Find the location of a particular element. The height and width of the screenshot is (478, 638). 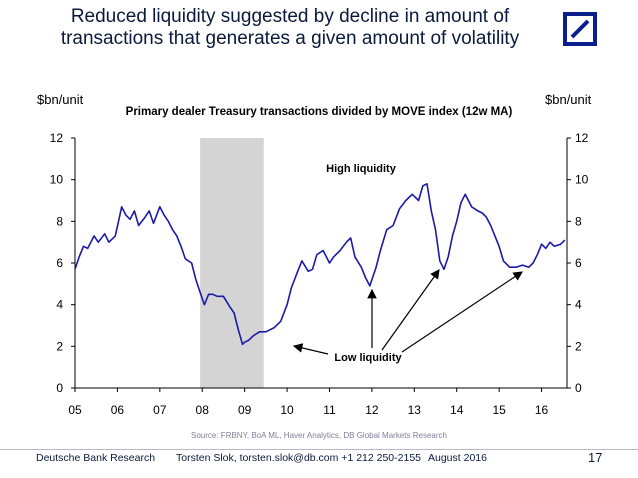

footer-organization: Deutsche Bank Research is located at coordinates (96, 458).